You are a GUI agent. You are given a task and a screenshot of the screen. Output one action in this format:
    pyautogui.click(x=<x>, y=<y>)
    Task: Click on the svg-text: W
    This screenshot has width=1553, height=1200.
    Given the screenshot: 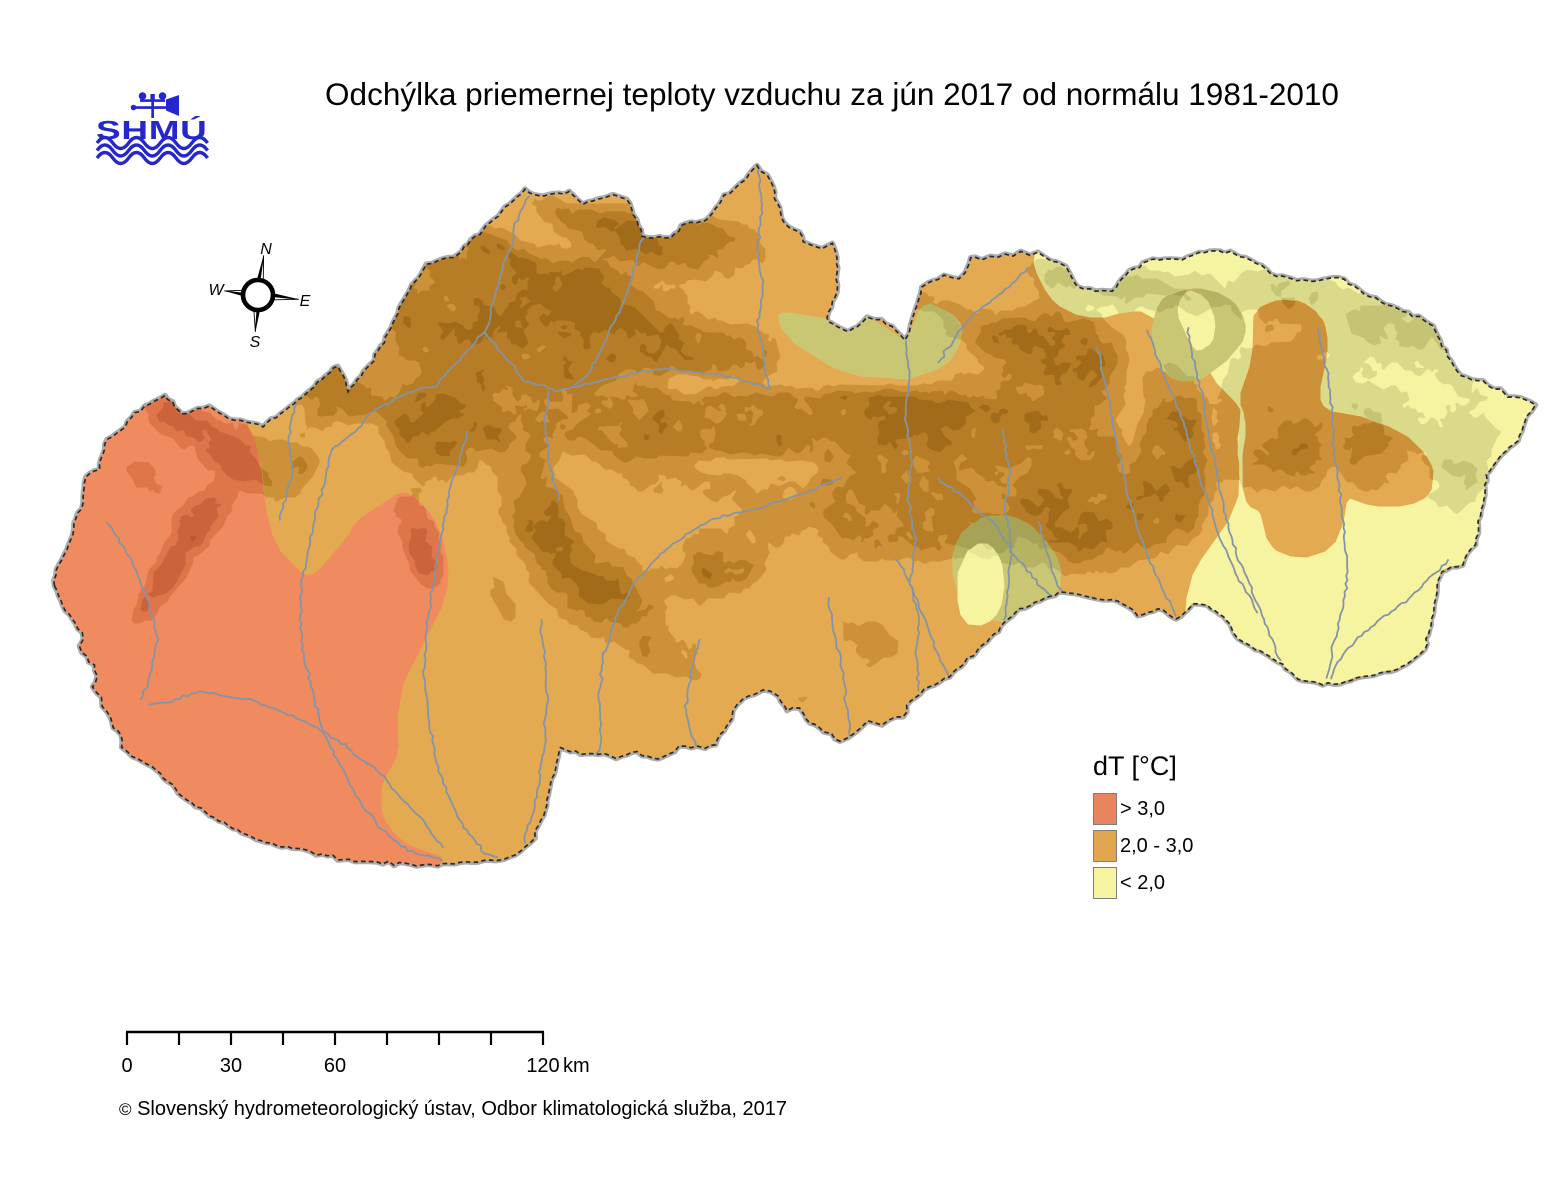 What is the action you would take?
    pyautogui.click(x=216, y=290)
    